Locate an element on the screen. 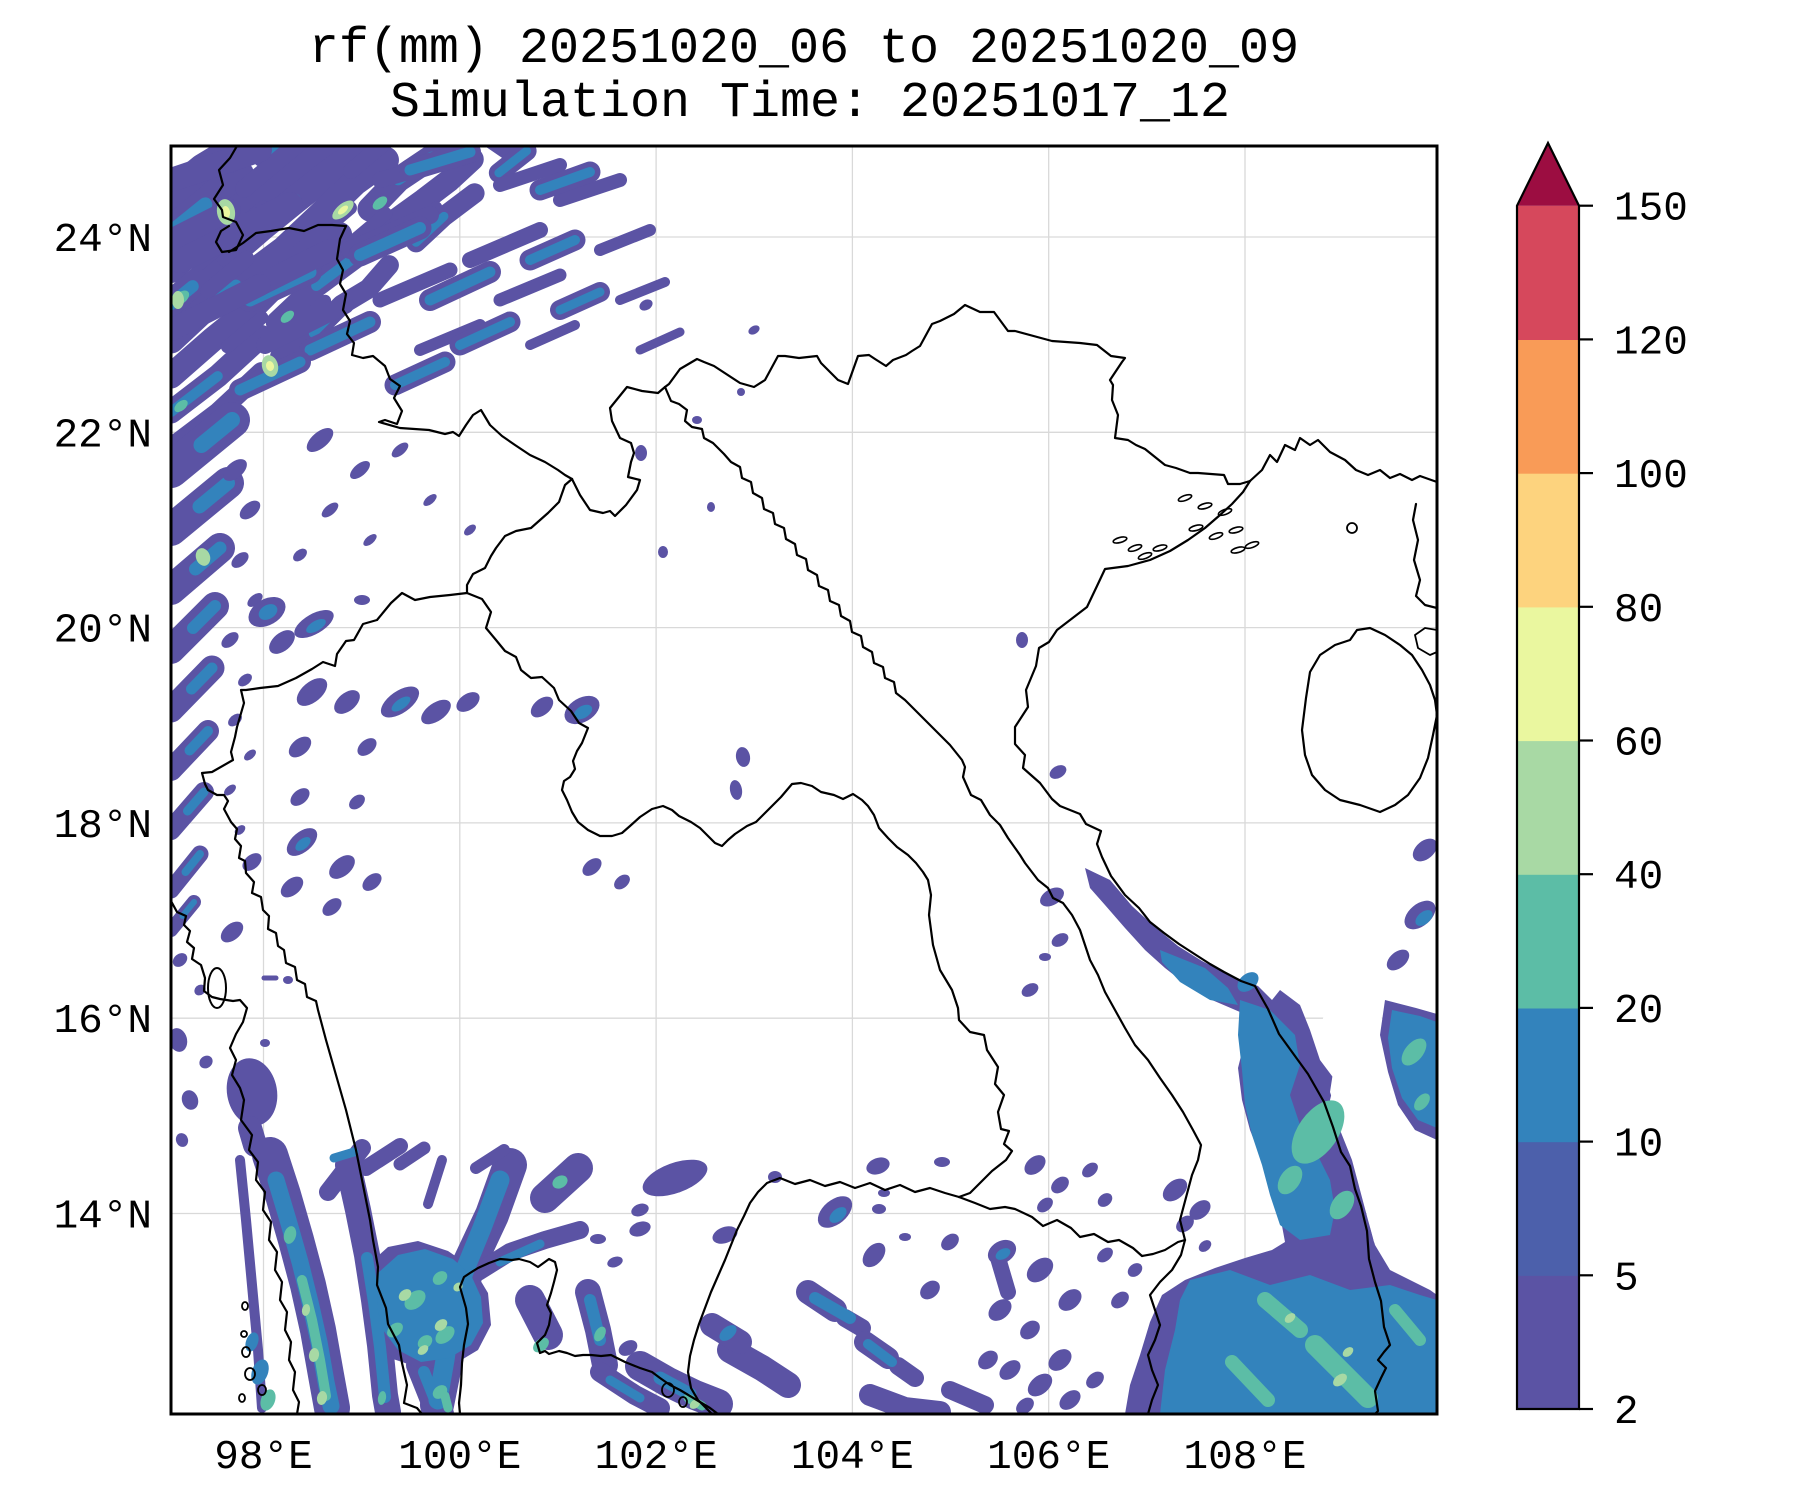 The height and width of the screenshot is (1500, 1800). svg-text: 10 is located at coordinates (1638, 1146).